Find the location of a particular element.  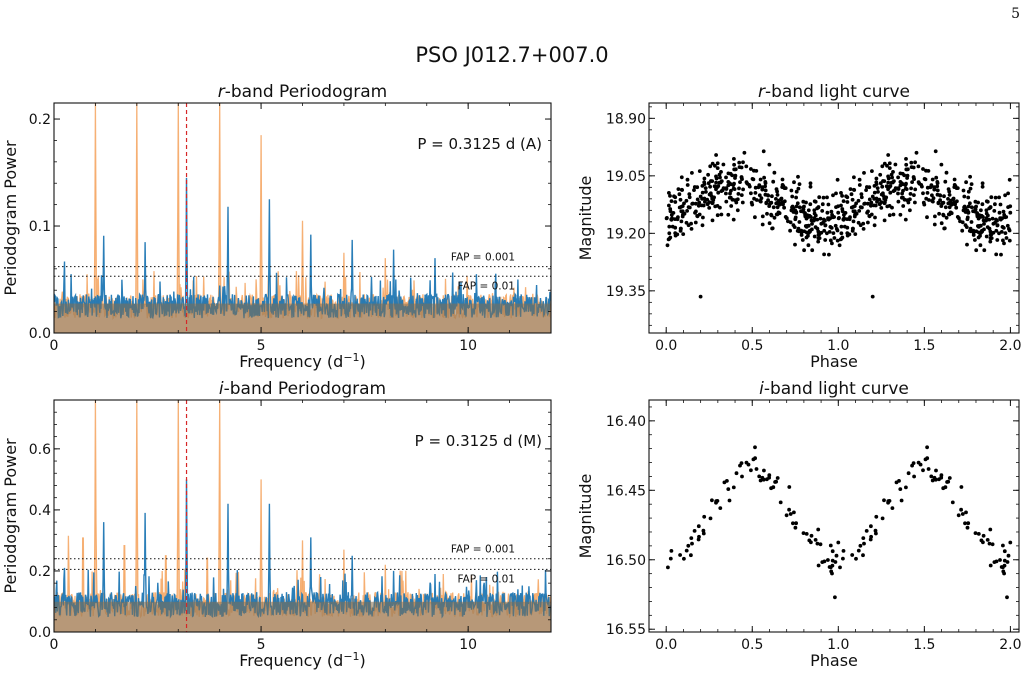

y-tick-label: 0.0 is located at coordinates (40, 633).